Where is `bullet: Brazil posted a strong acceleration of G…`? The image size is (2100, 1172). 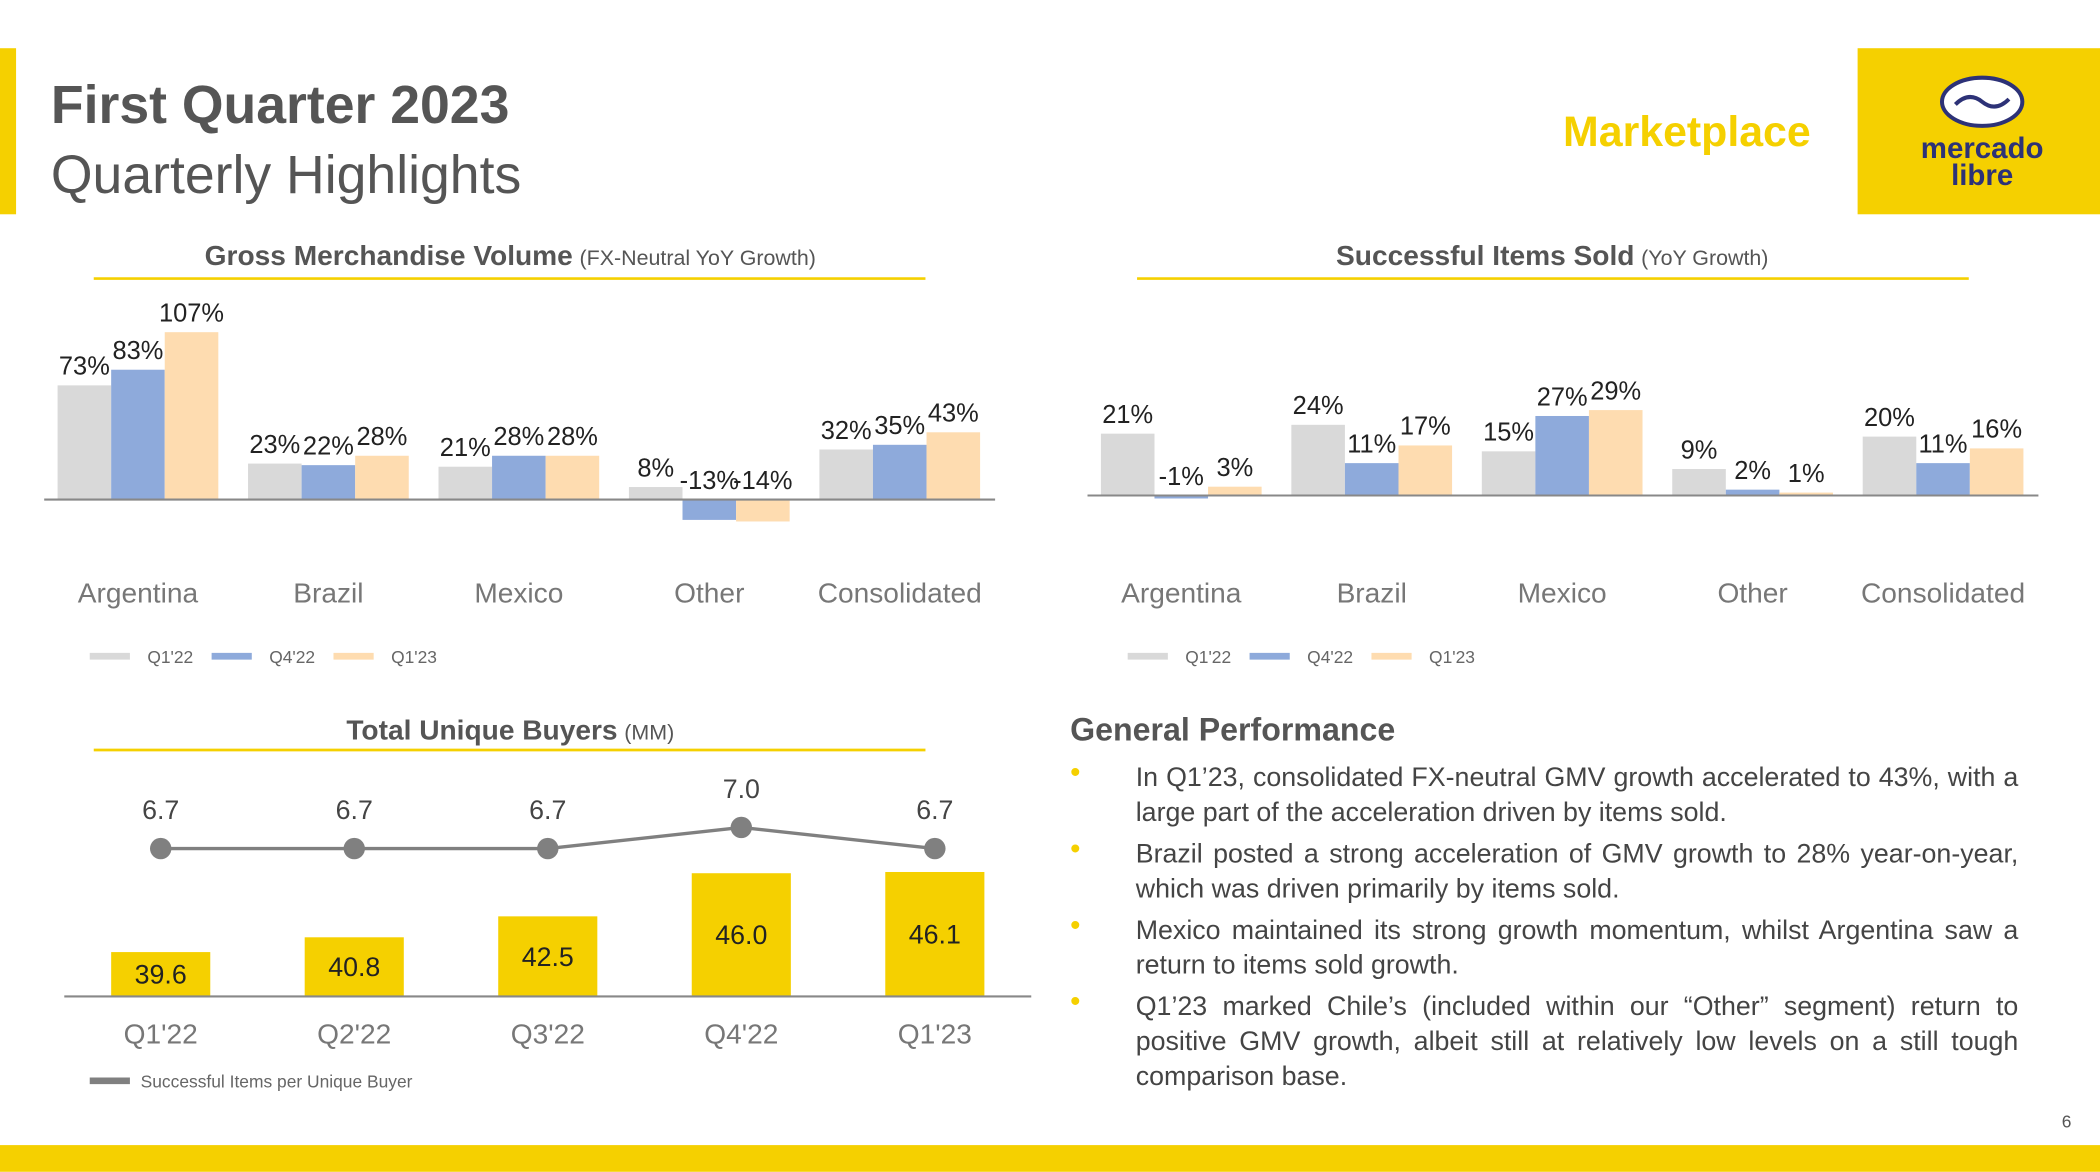 bullet: Brazil posted a strong acceleration of G… is located at coordinates (1544, 869).